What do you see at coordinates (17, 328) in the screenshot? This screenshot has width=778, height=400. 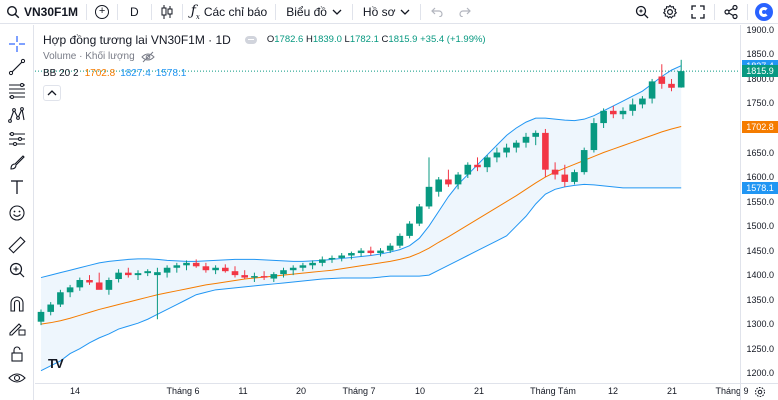 I see `lock-drawings-tool` at bounding box center [17, 328].